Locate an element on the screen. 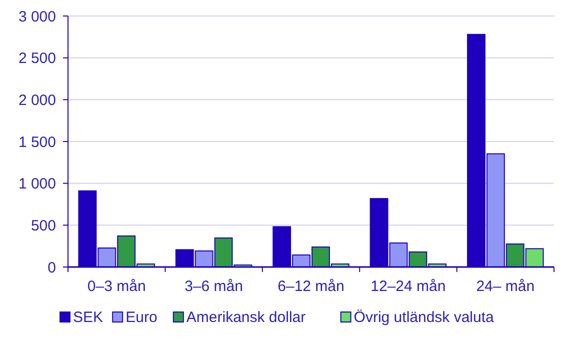 Image resolution: width=568 pixels, height=340 pixels. y-tick-label: 1 500 is located at coordinates (37, 142).